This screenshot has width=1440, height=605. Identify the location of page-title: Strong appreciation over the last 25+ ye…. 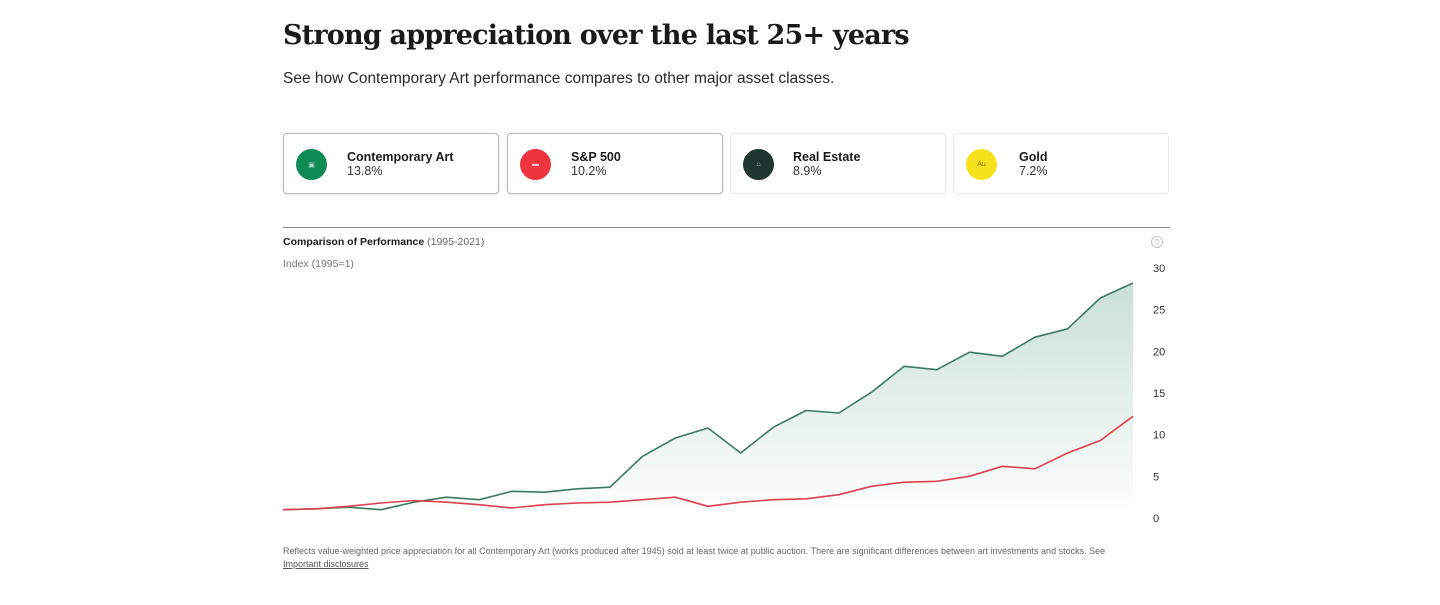
(596, 35).